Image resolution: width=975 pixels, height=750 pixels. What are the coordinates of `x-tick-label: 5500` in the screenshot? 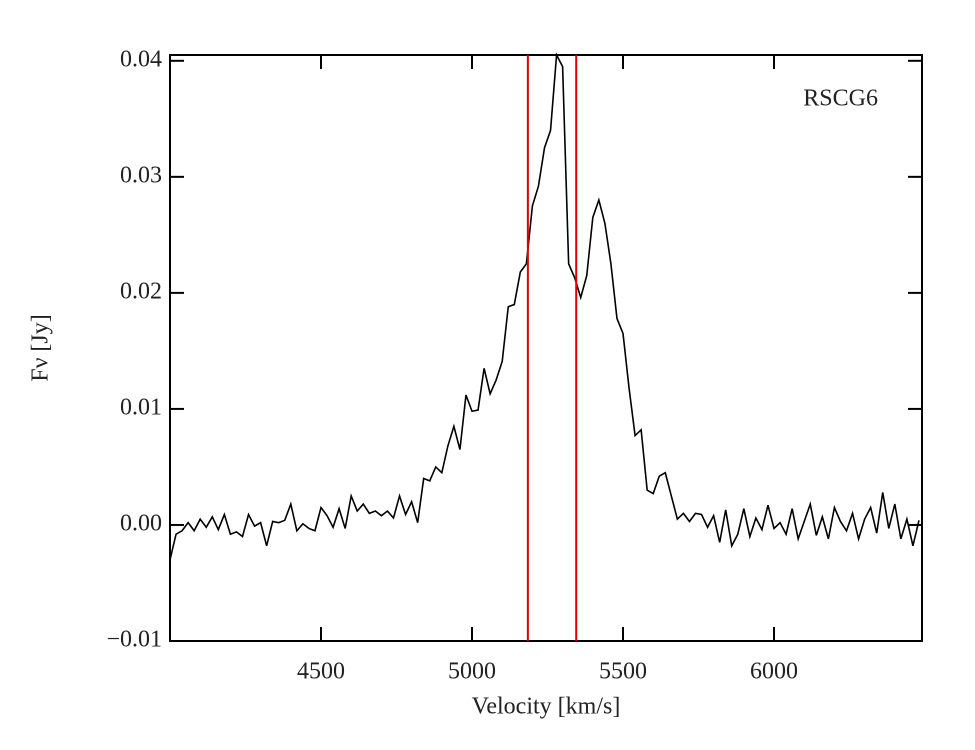 It's located at (623, 672).